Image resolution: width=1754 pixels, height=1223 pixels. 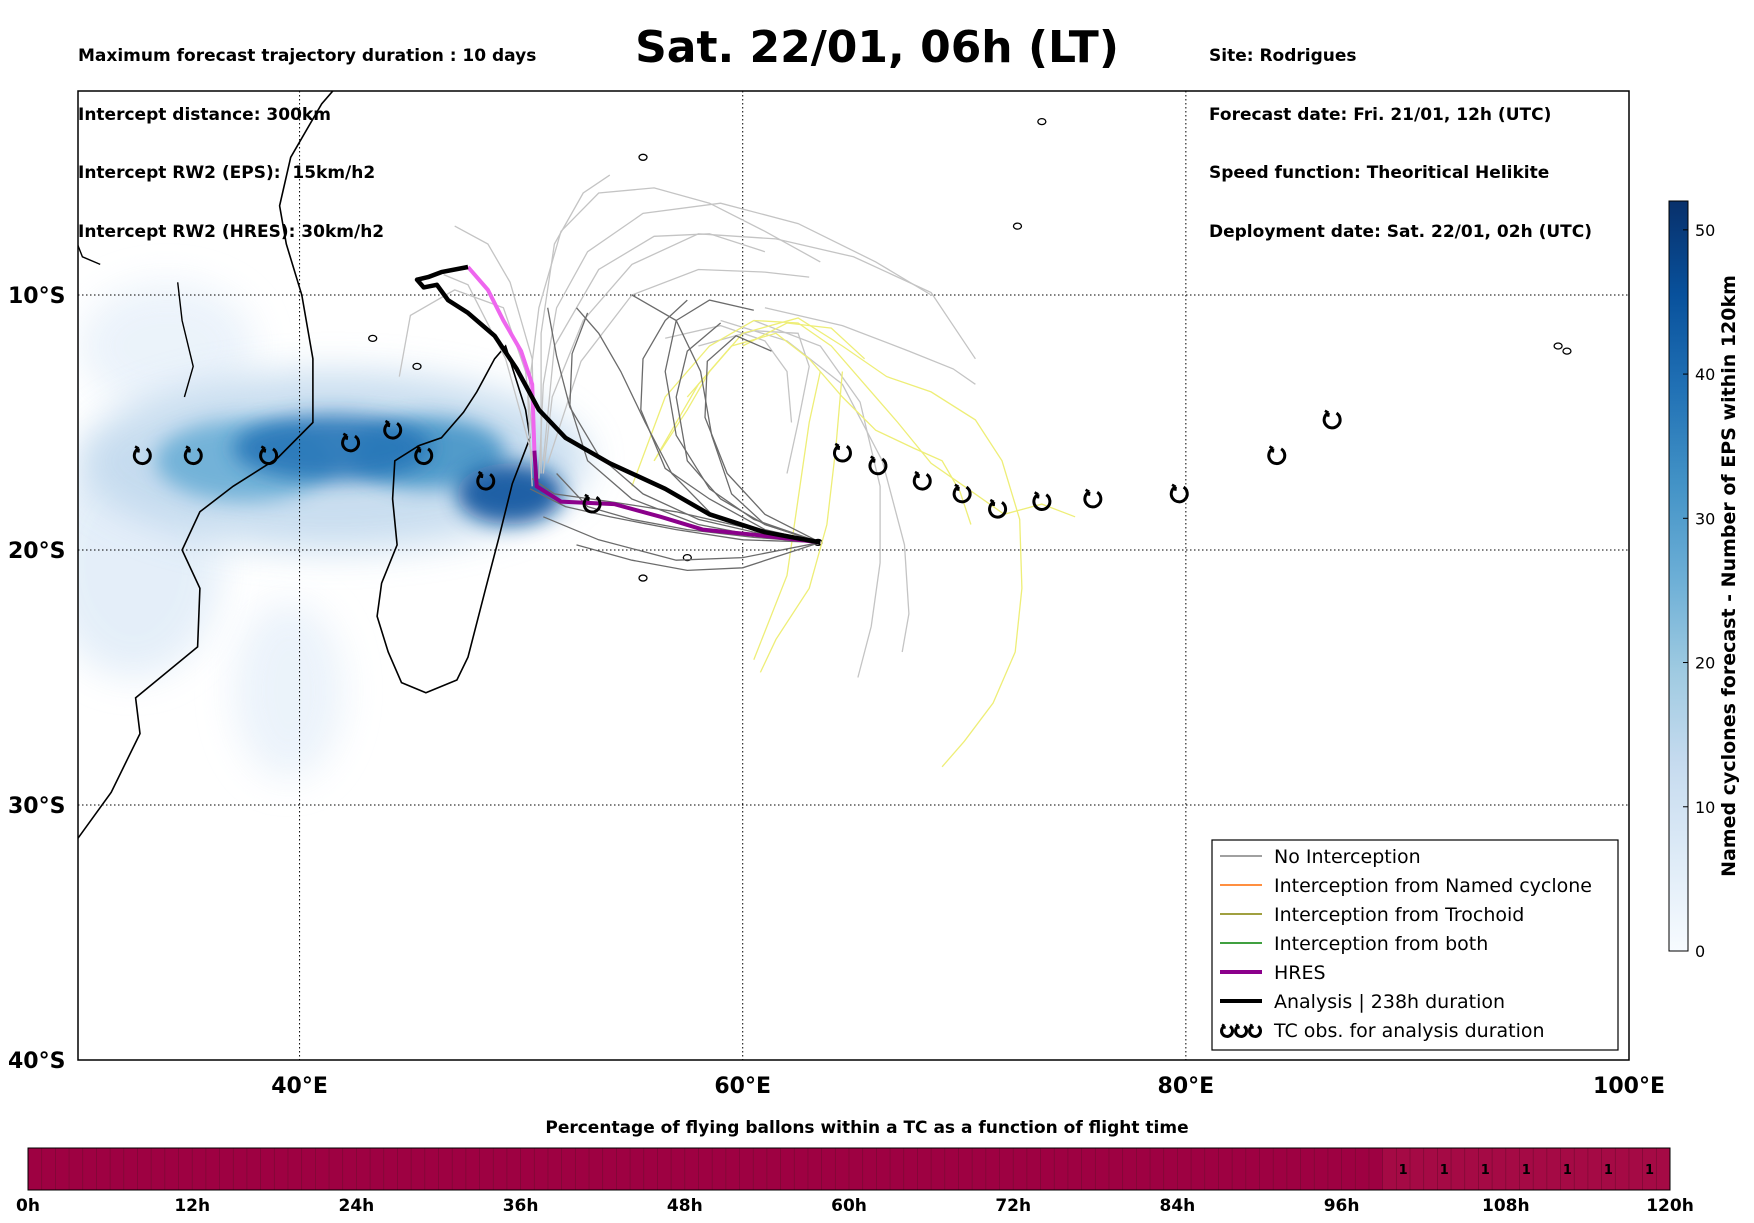 What do you see at coordinates (1178, 1206) in the screenshot?
I see `flight-time-tick-label: 84h` at bounding box center [1178, 1206].